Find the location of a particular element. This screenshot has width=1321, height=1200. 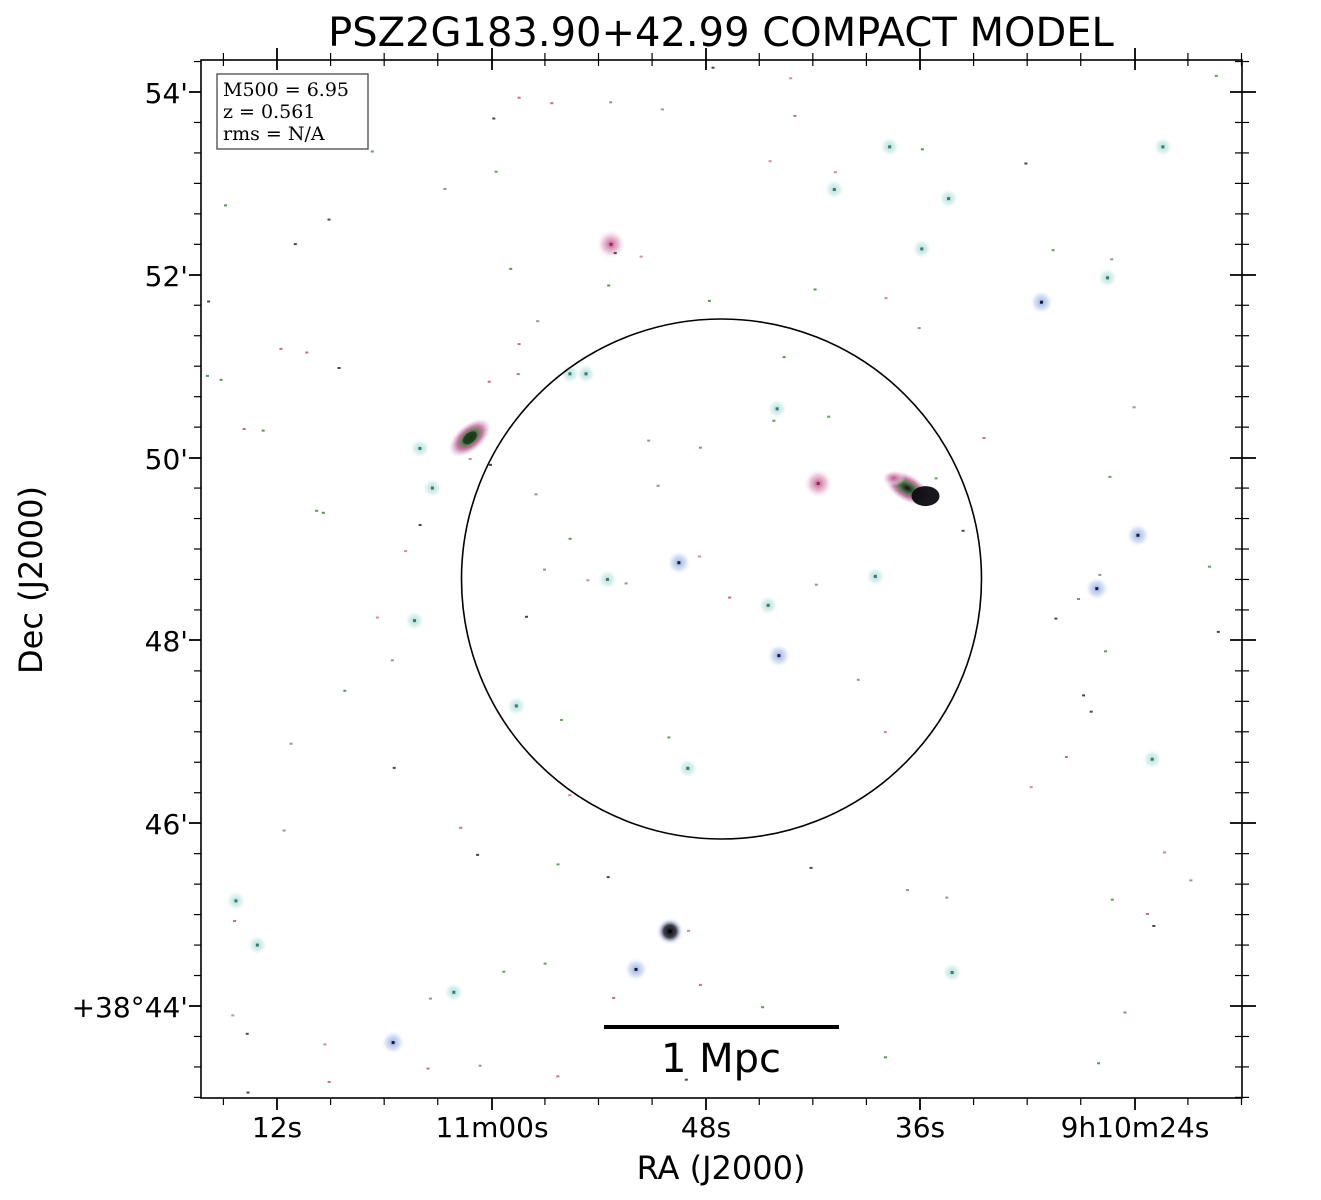

info-redshift: z = 0.561 is located at coordinates (269, 112).